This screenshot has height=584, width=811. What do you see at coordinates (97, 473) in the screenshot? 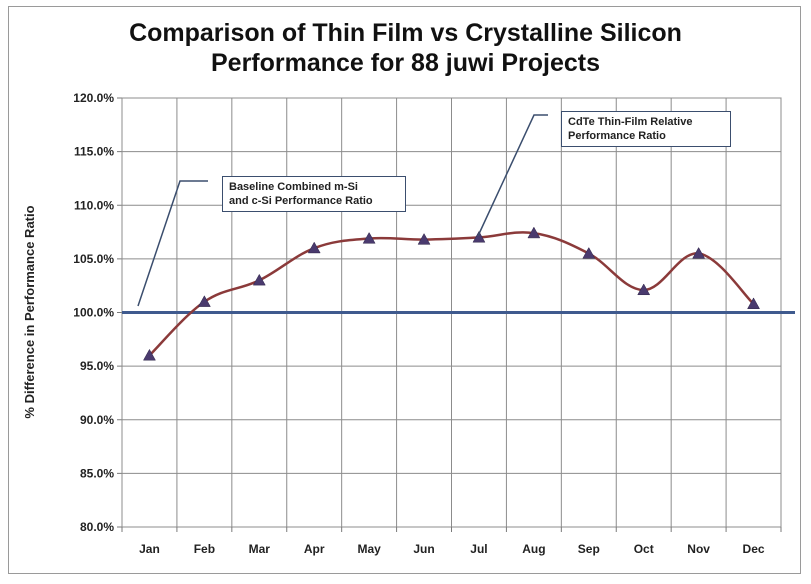
I see `y-tick-label: 85.0%` at bounding box center [97, 473].